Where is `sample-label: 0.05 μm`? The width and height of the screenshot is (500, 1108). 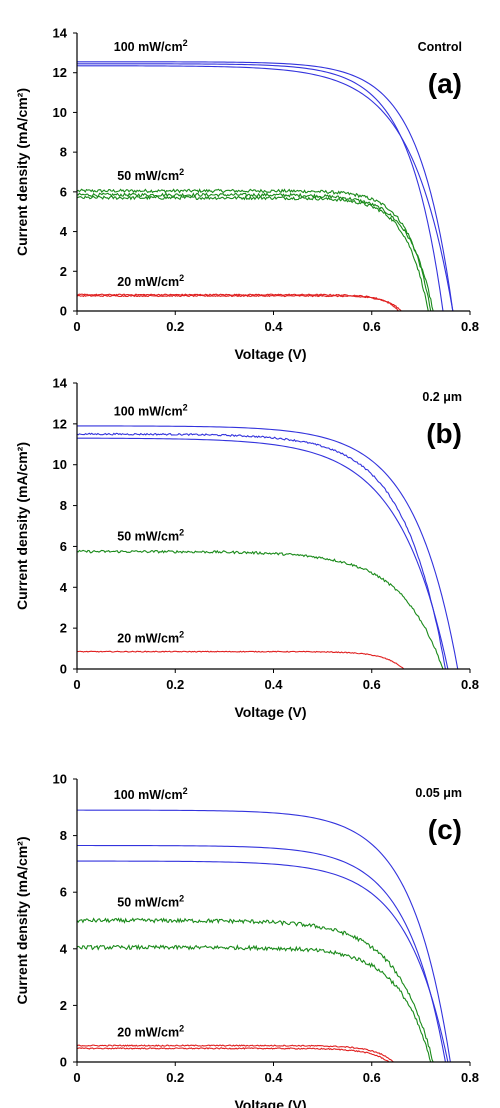 sample-label: 0.05 μm is located at coordinates (438, 793).